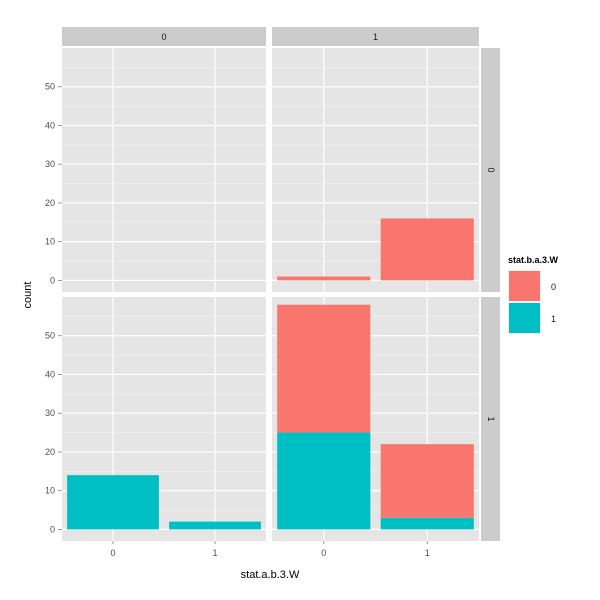 The width and height of the screenshot is (600, 600). Describe the element at coordinates (553, 319) in the screenshot. I see `legend-label: 1` at that location.